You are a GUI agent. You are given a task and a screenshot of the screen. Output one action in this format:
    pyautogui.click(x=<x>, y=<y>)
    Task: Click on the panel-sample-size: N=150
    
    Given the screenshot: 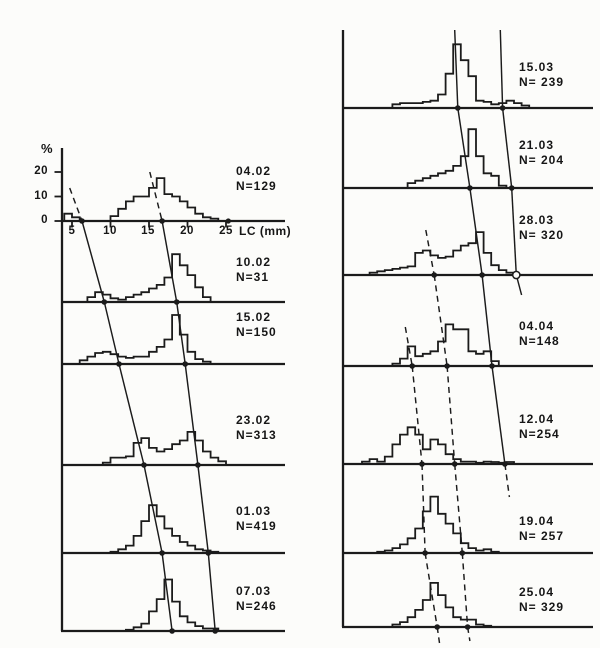 What is the action you would take?
    pyautogui.click(x=256, y=332)
    